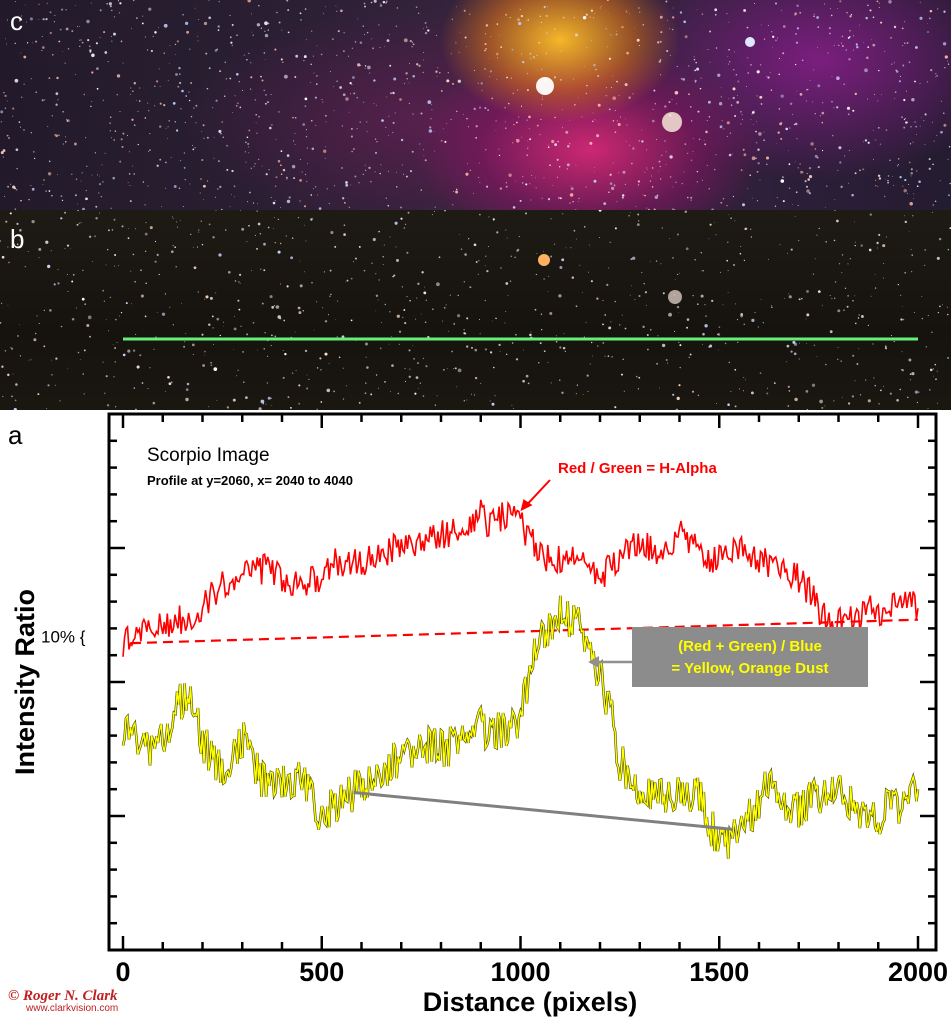  What do you see at coordinates (537, 493) in the screenshot?
I see `arrow-h-alpha` at bounding box center [537, 493].